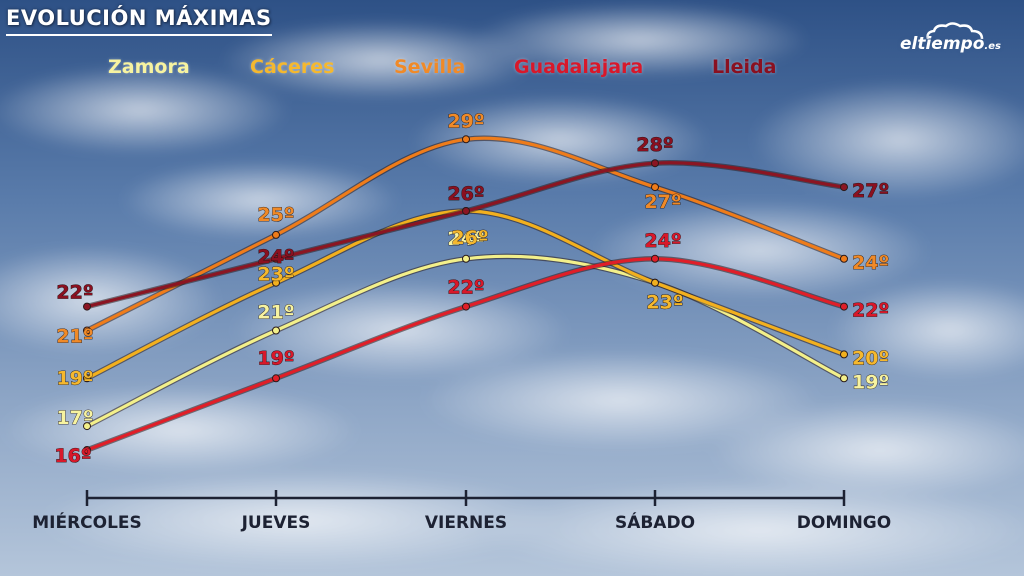 This screenshot has width=1024, height=576. What do you see at coordinates (465, 121) in the screenshot?
I see `data-label-sevilla-viernes: 29º` at bounding box center [465, 121].